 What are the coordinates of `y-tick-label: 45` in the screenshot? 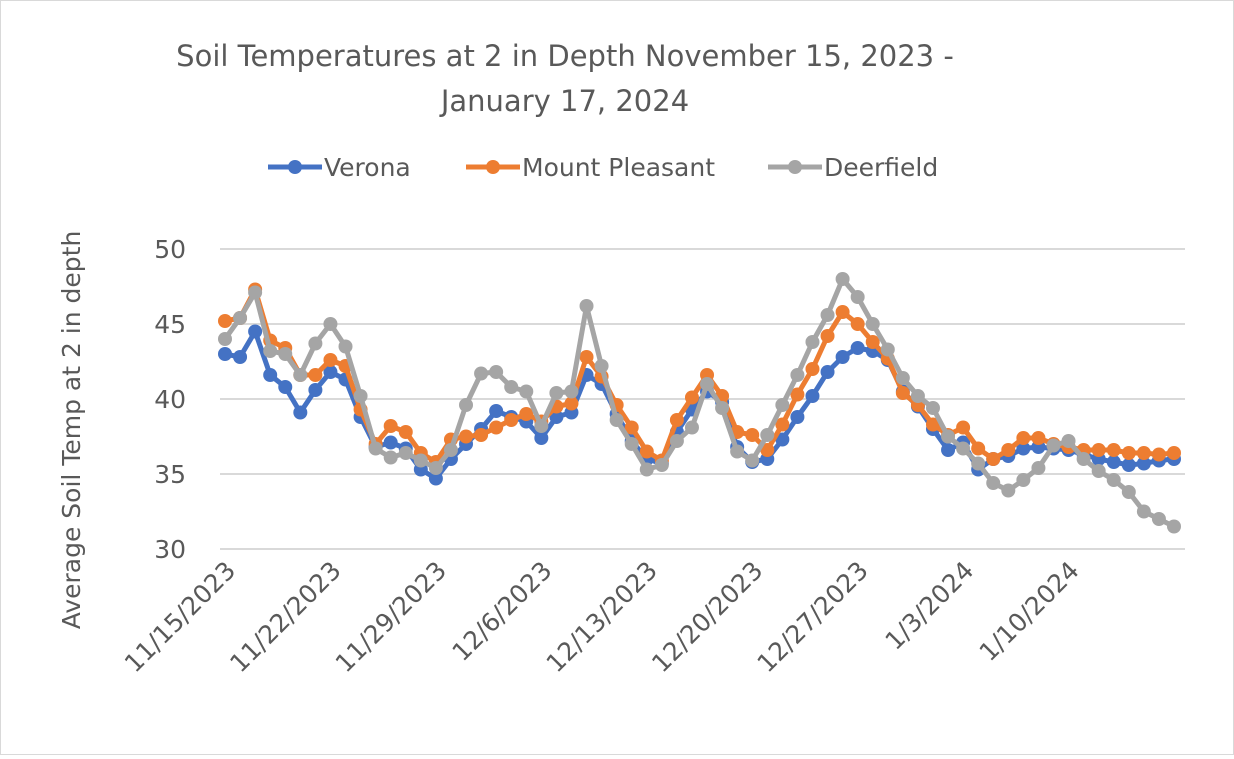 It's located at (170, 324).